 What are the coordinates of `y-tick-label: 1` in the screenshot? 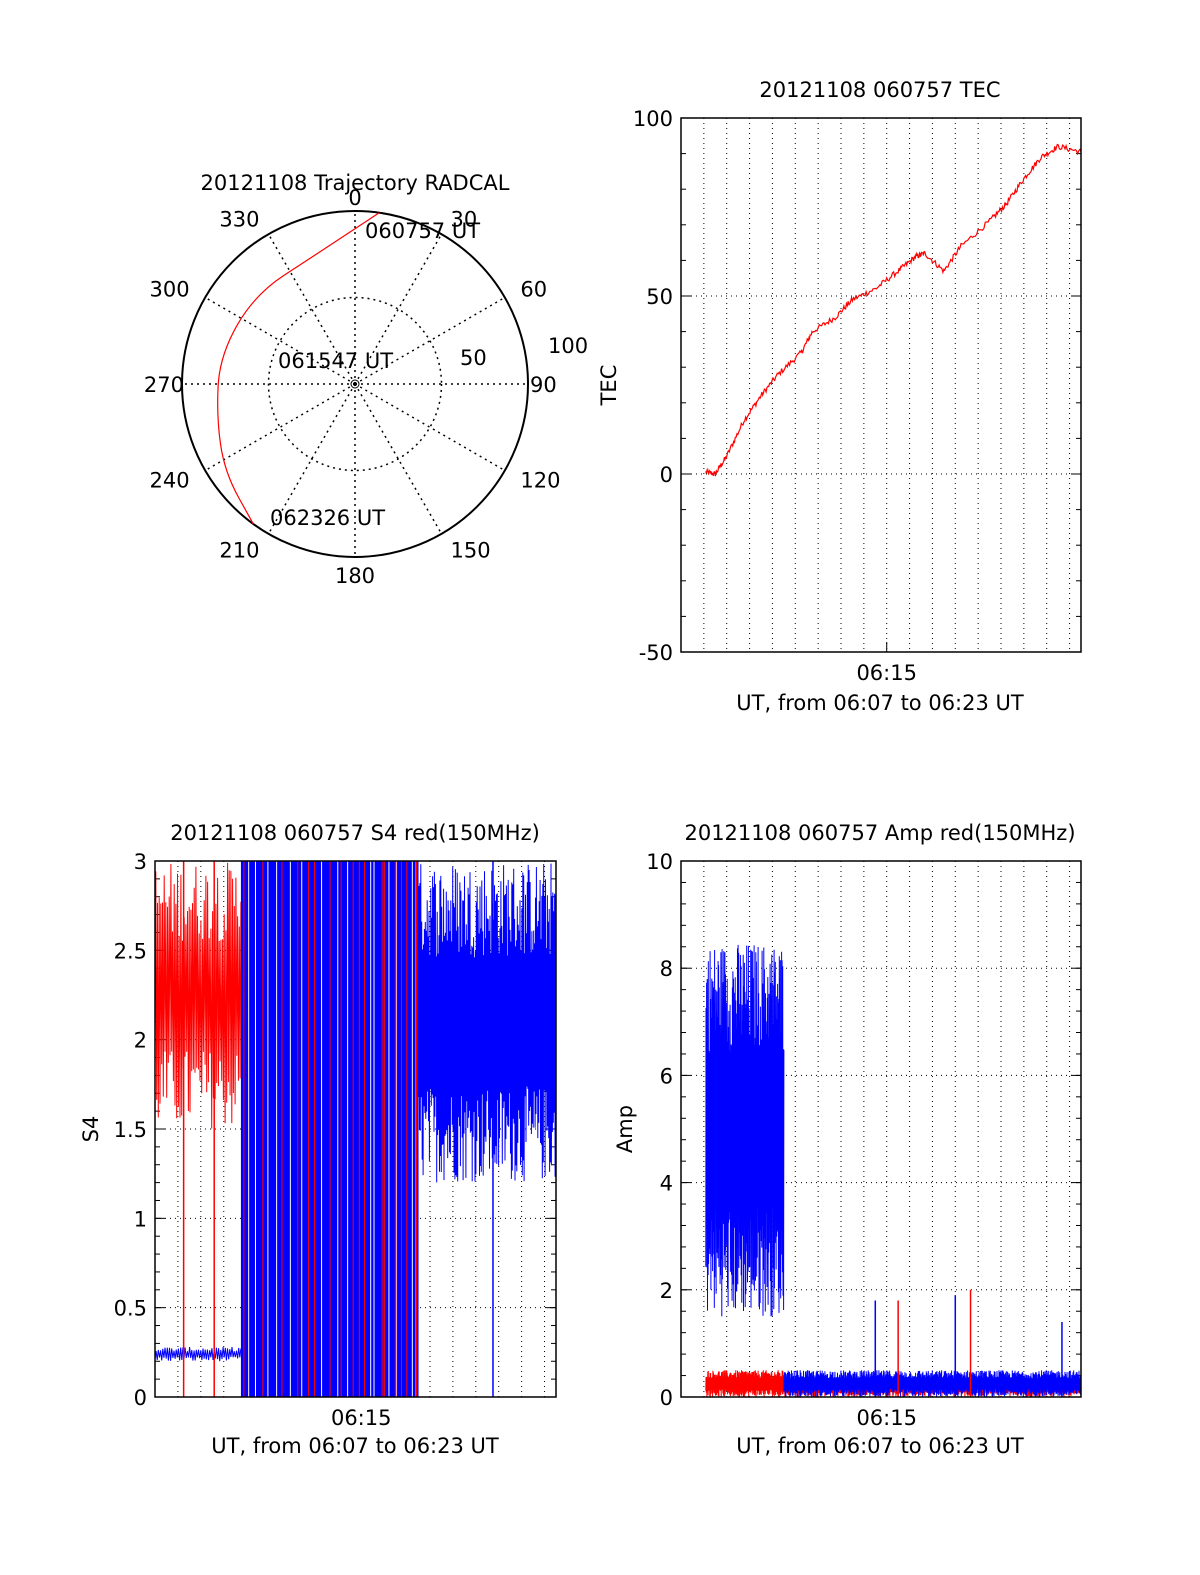 It's located at (140, 1219).